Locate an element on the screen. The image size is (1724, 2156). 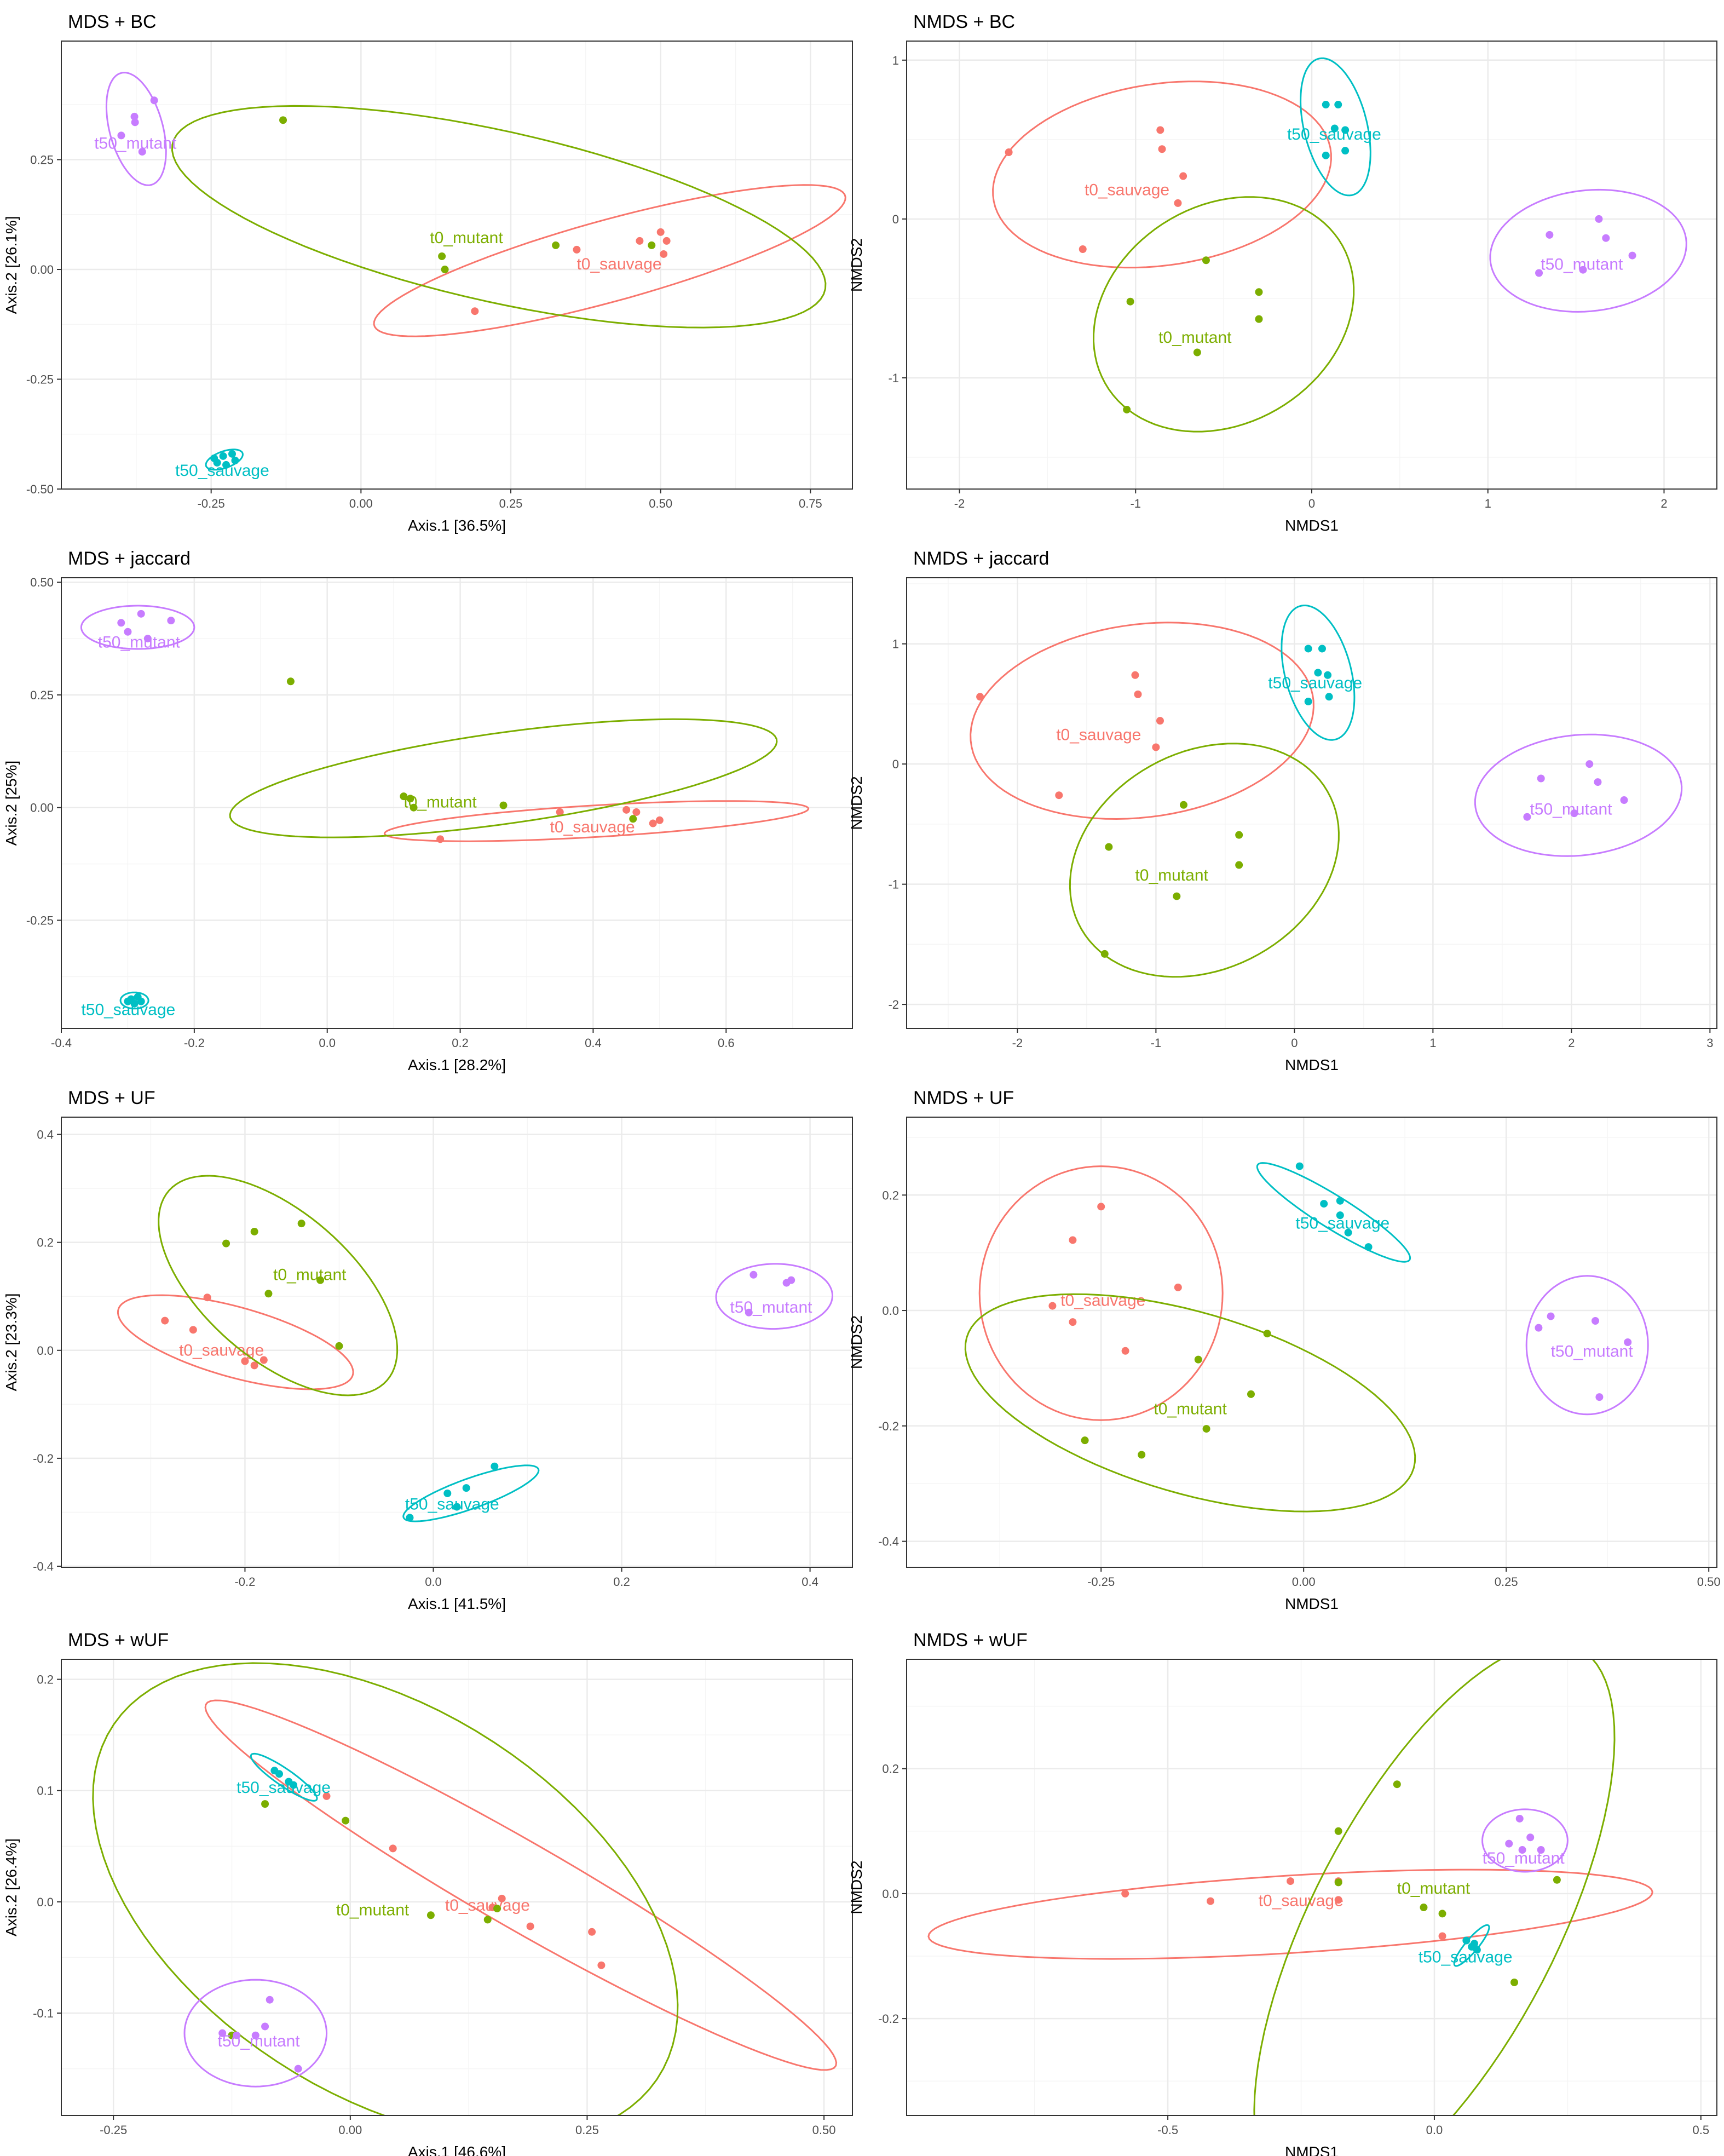
x-tick-label: 0.50 is located at coordinates (824, 2130).